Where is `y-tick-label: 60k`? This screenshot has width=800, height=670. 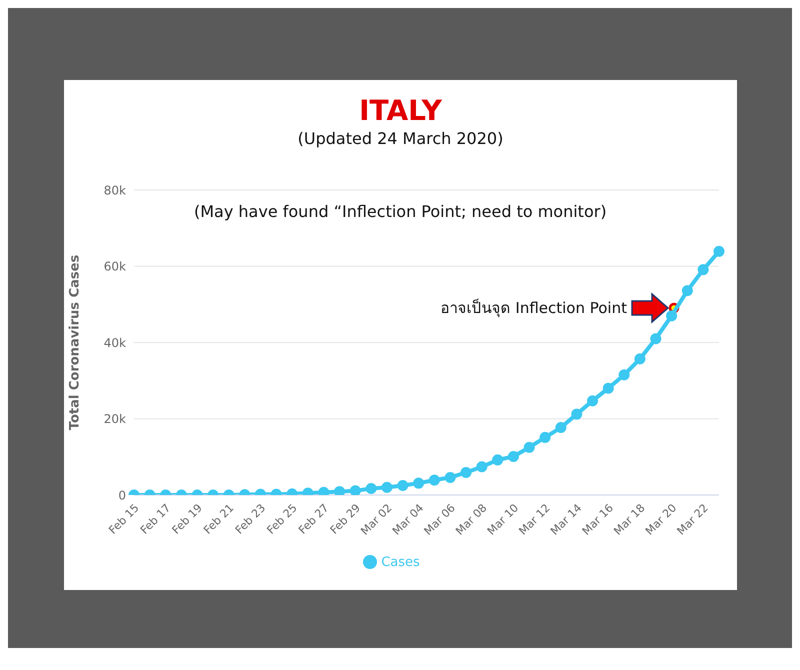 y-tick-label: 60k is located at coordinates (115, 267).